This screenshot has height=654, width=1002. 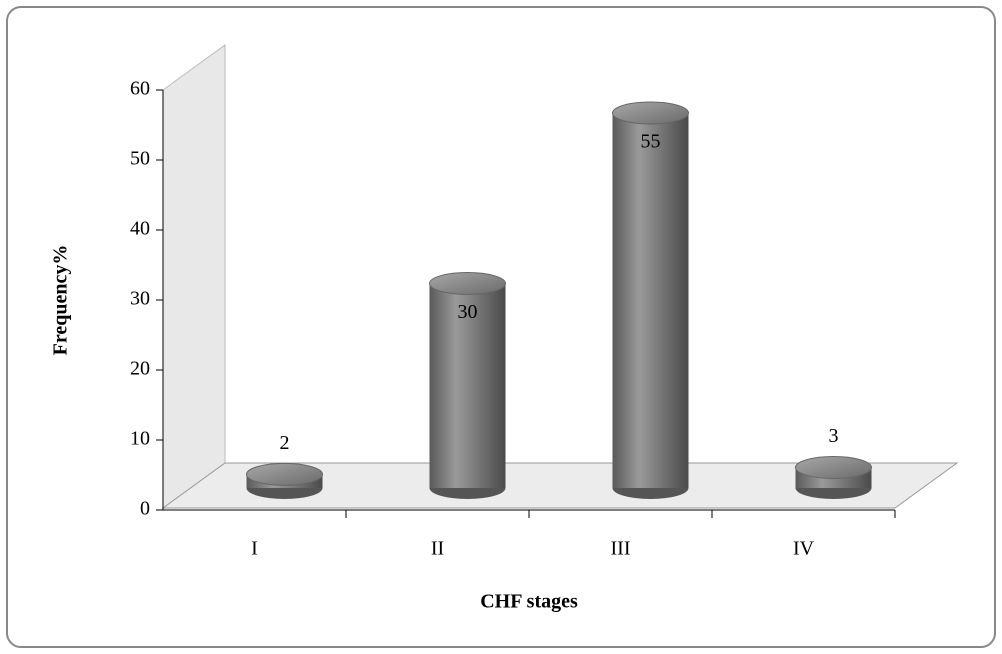 What do you see at coordinates (140, 159) in the screenshot?
I see `y-tick-label: 50` at bounding box center [140, 159].